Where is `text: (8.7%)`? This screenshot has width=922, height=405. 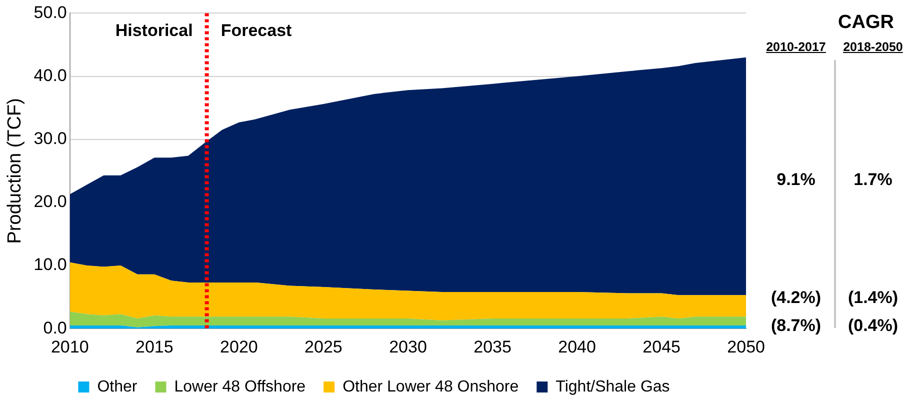 text: (8.7%) is located at coordinates (796, 326).